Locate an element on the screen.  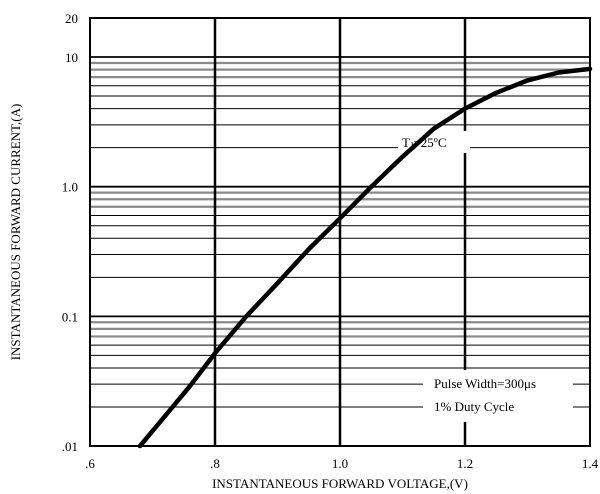
y-tick-label: 10 is located at coordinates (71, 57).